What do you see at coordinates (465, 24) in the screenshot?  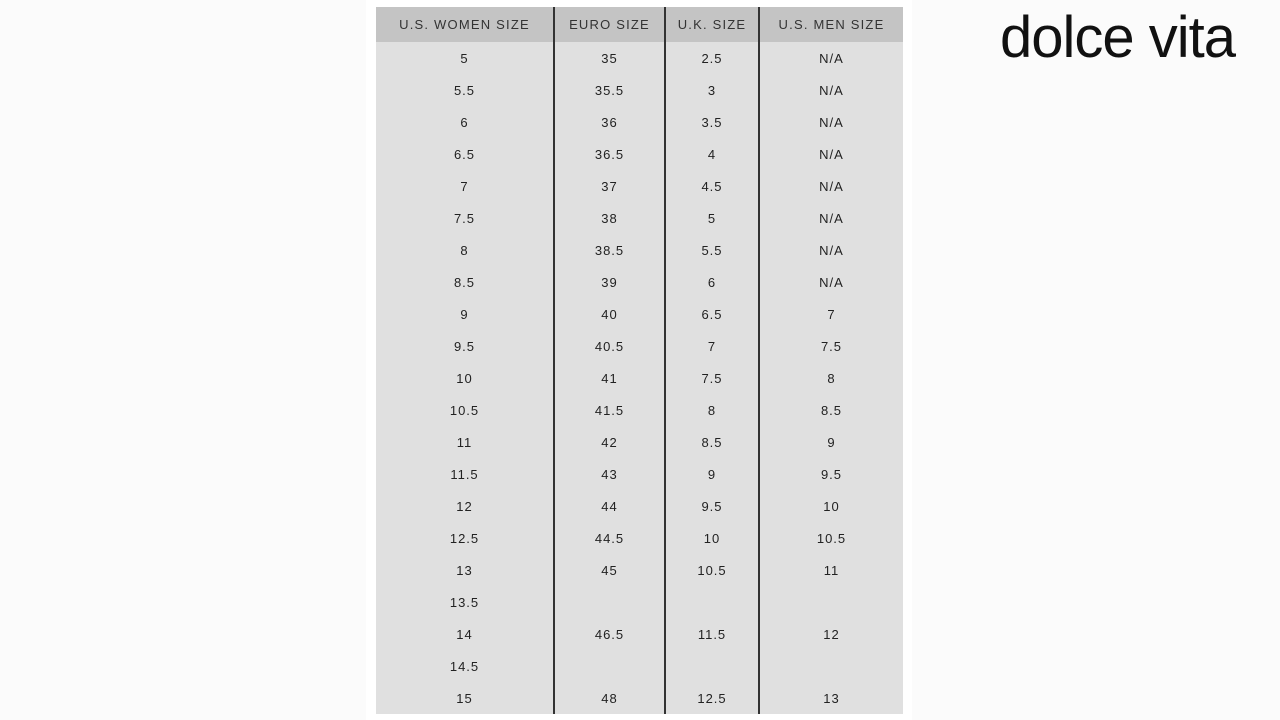 I see `header-us-women: U.S. WOMEN SIZE` at bounding box center [465, 24].